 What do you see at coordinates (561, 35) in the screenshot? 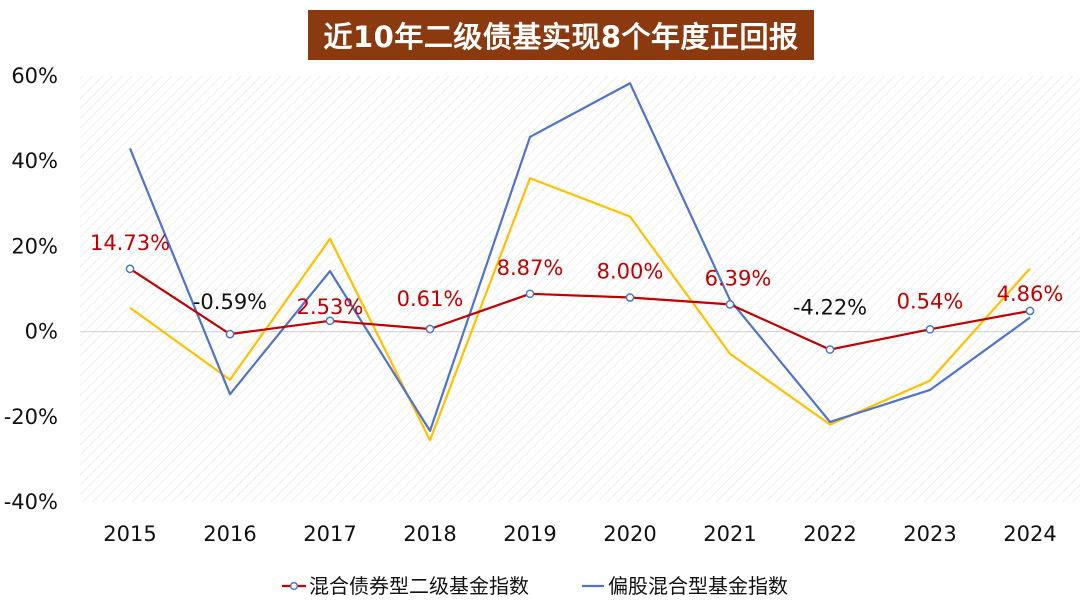
I see `chart-title: 近10年二级债基实现8个年度正回报` at bounding box center [561, 35].